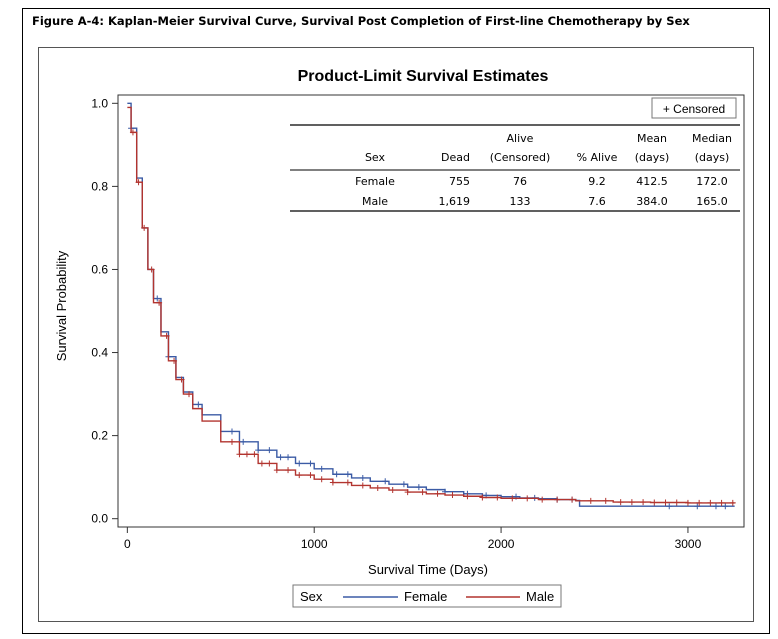  I want to click on table-cell: 1,619, so click(455, 201).